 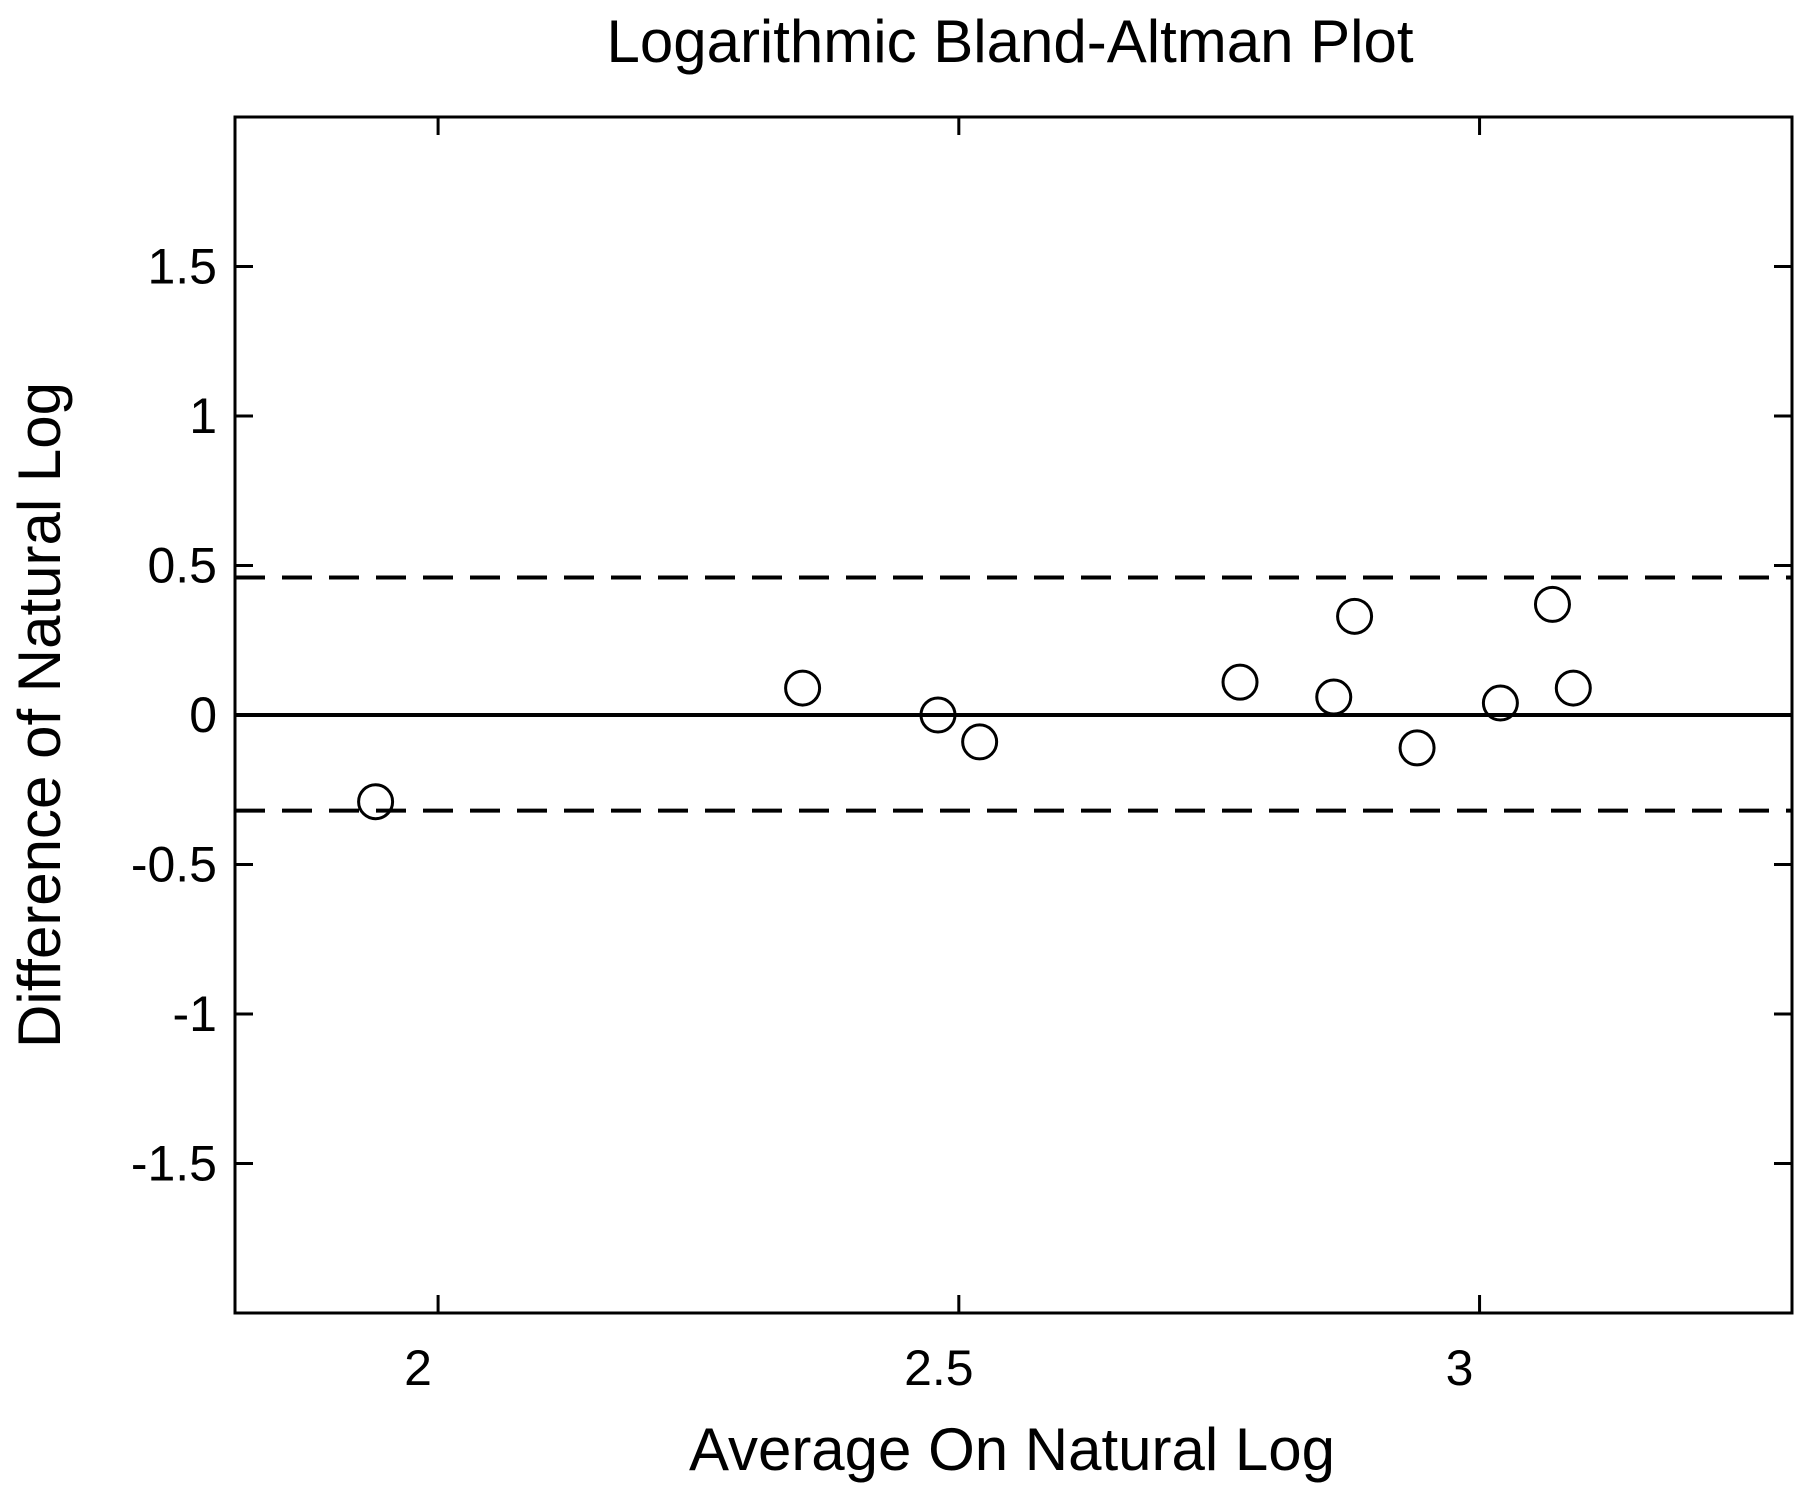 I want to click on y-tick-label: -1.5, so click(x=174, y=1164).